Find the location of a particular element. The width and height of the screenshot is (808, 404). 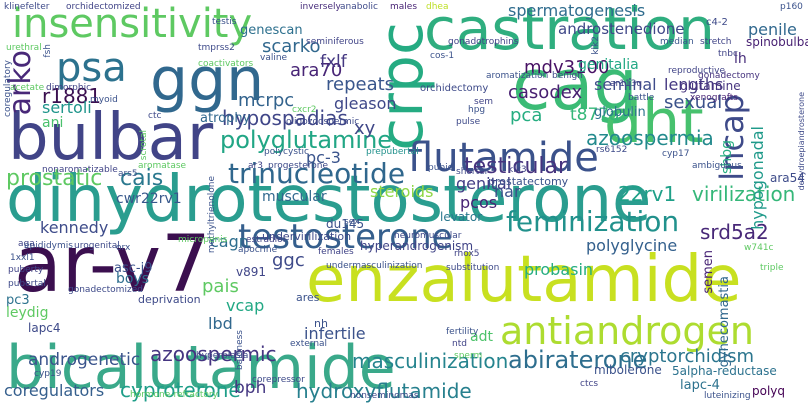

cloud-word: sex is located at coordinates (352, 222).